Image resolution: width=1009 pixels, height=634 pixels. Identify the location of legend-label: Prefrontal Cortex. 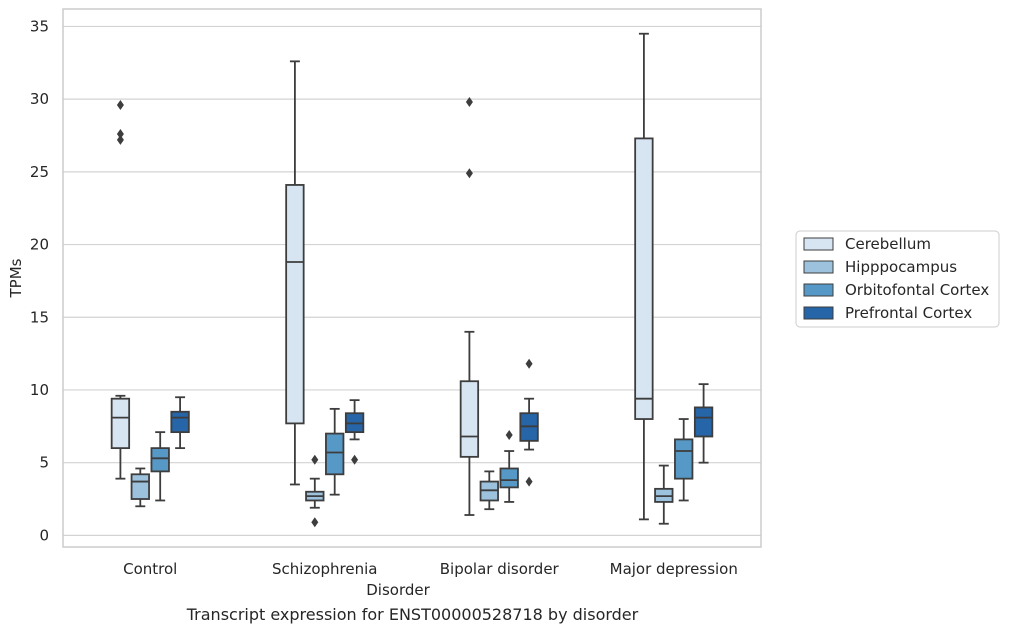
(908, 313).